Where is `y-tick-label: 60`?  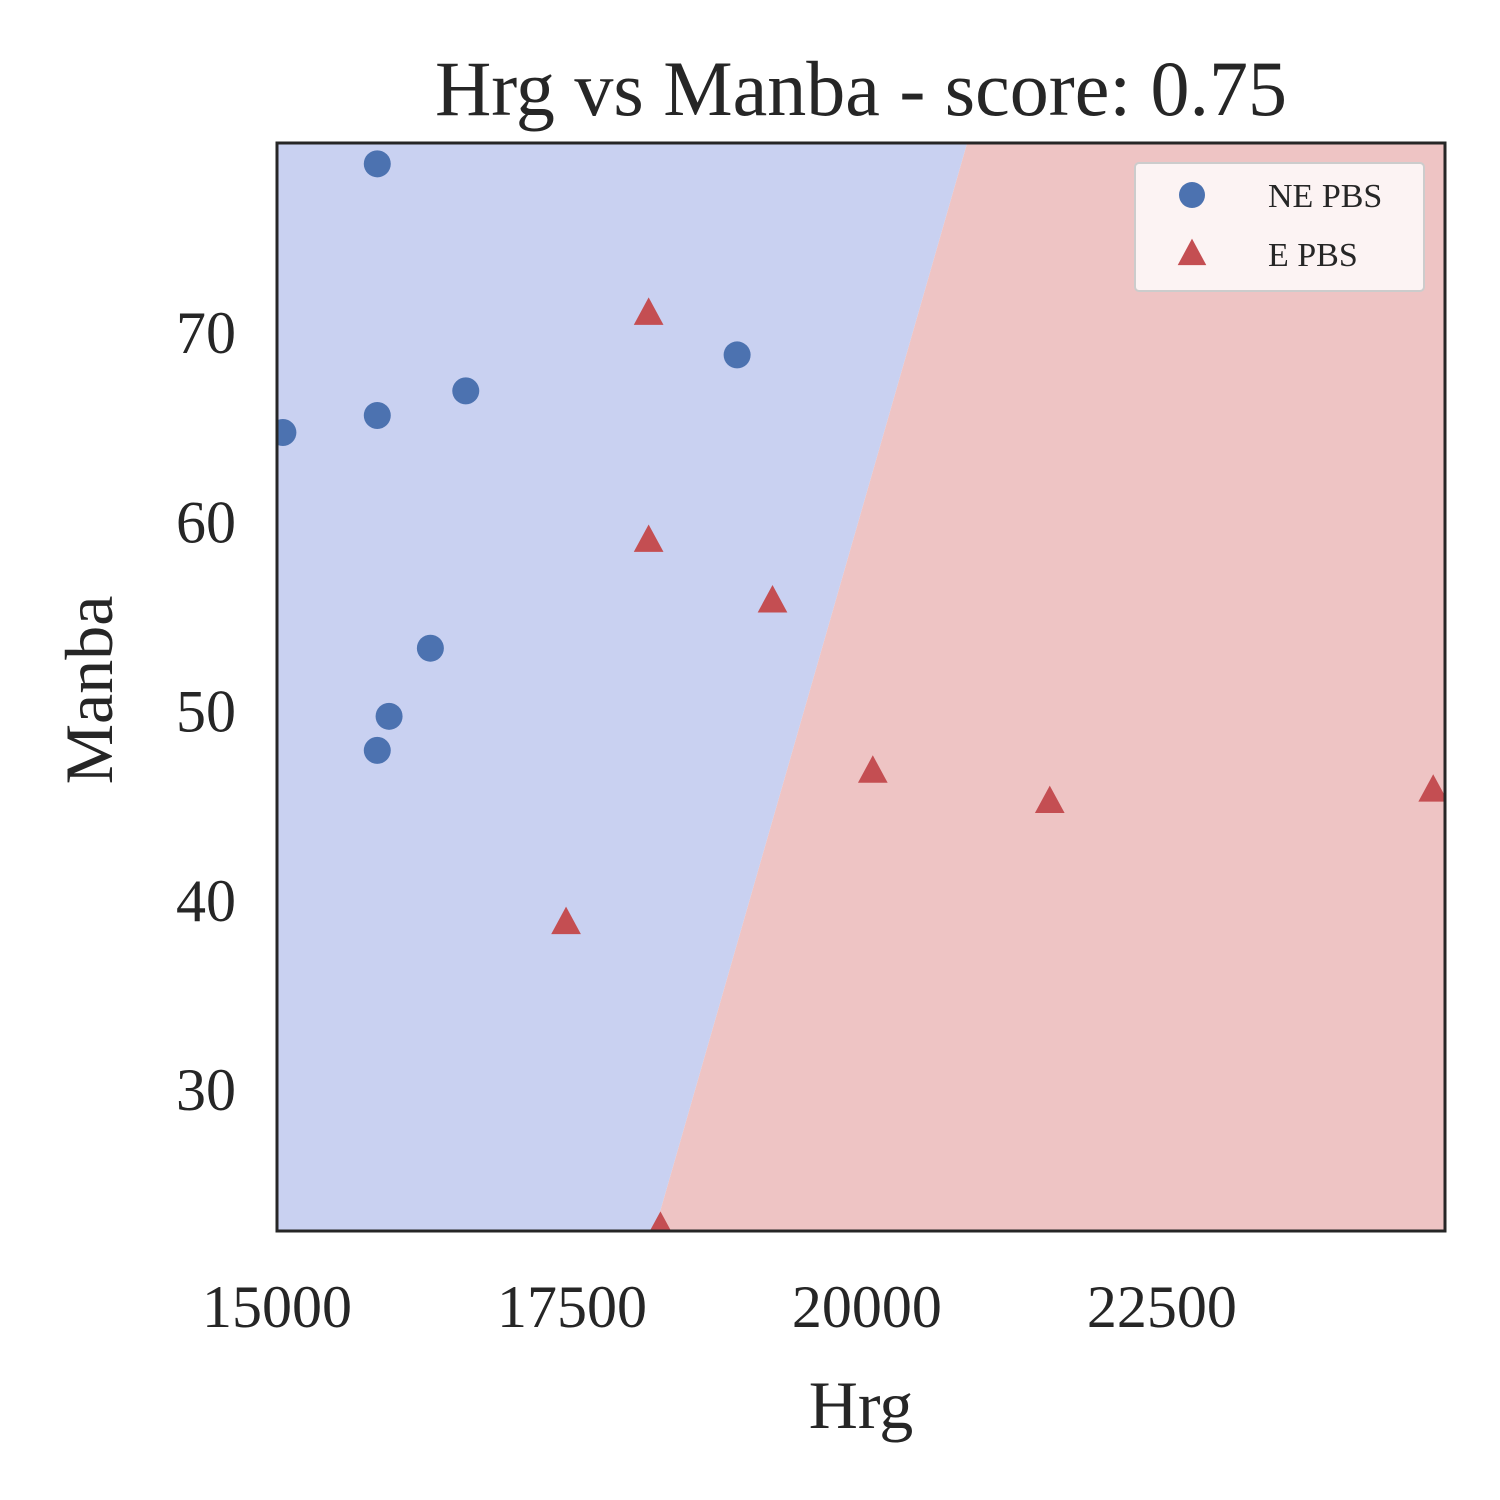
y-tick-label: 60 is located at coordinates (206, 522).